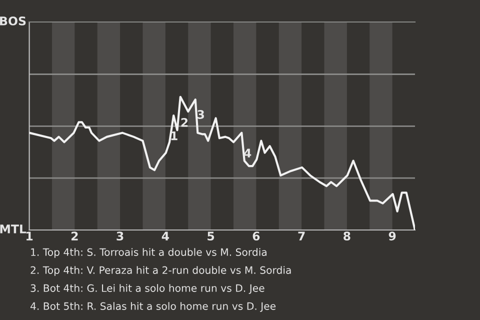 The height and width of the screenshot is (320, 480). I want to click on annotation: 3, so click(201, 114).